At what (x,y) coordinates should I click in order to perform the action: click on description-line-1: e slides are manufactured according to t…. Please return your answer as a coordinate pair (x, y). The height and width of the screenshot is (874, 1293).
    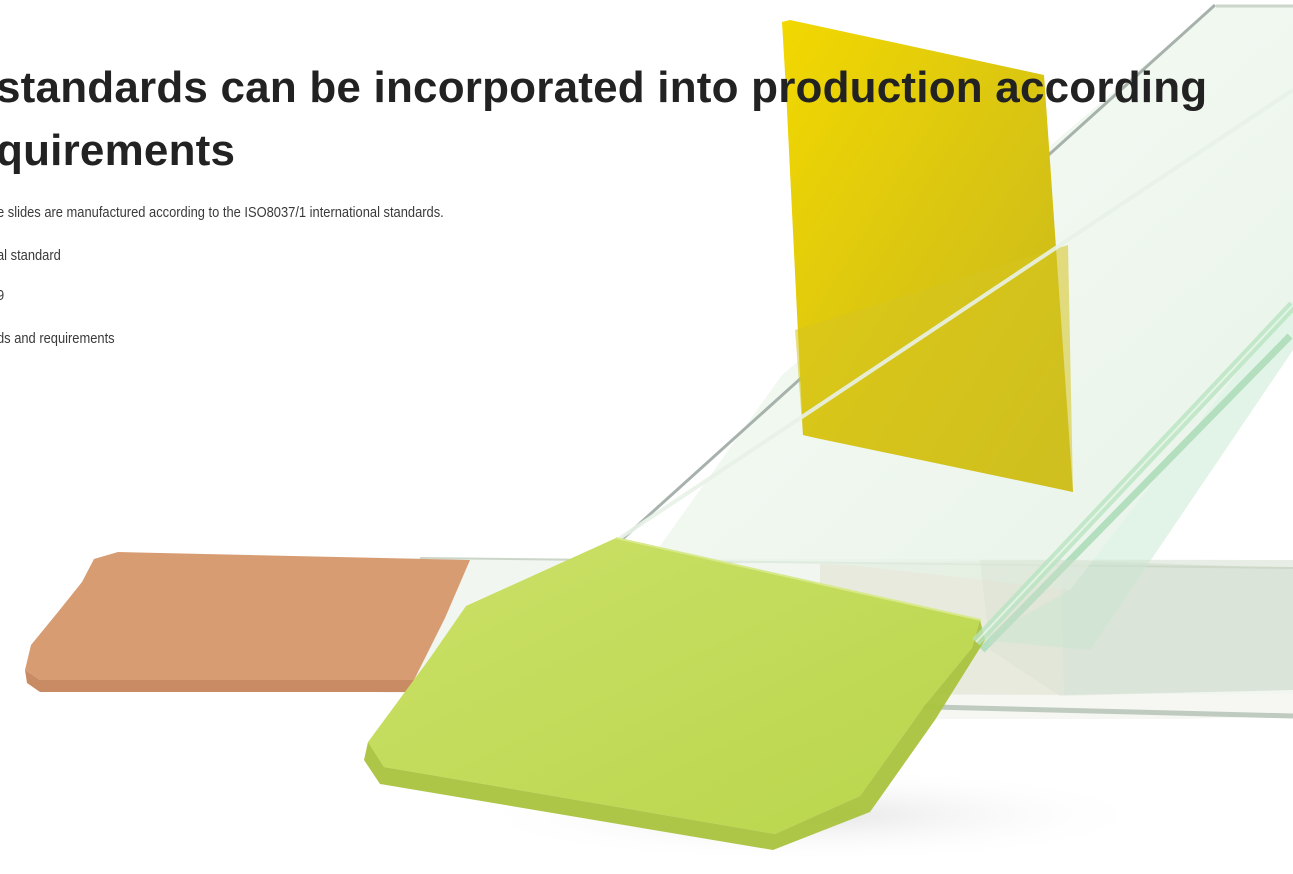
    Looking at the image, I should click on (222, 212).